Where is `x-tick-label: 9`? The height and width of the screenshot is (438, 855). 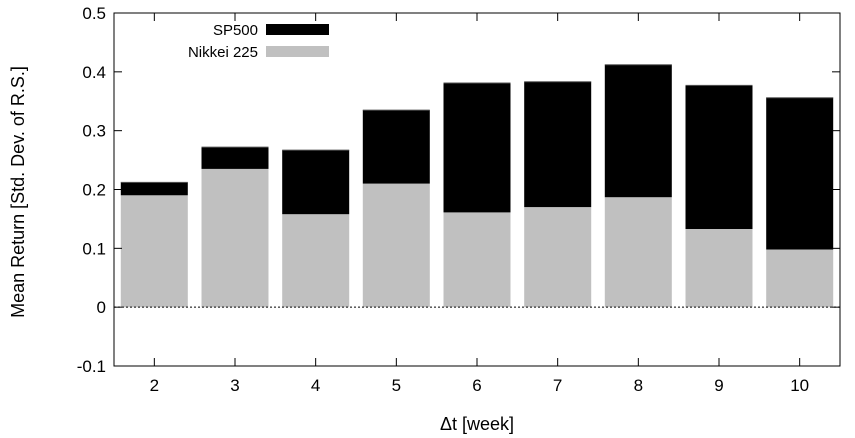 x-tick-label: 9 is located at coordinates (718, 385).